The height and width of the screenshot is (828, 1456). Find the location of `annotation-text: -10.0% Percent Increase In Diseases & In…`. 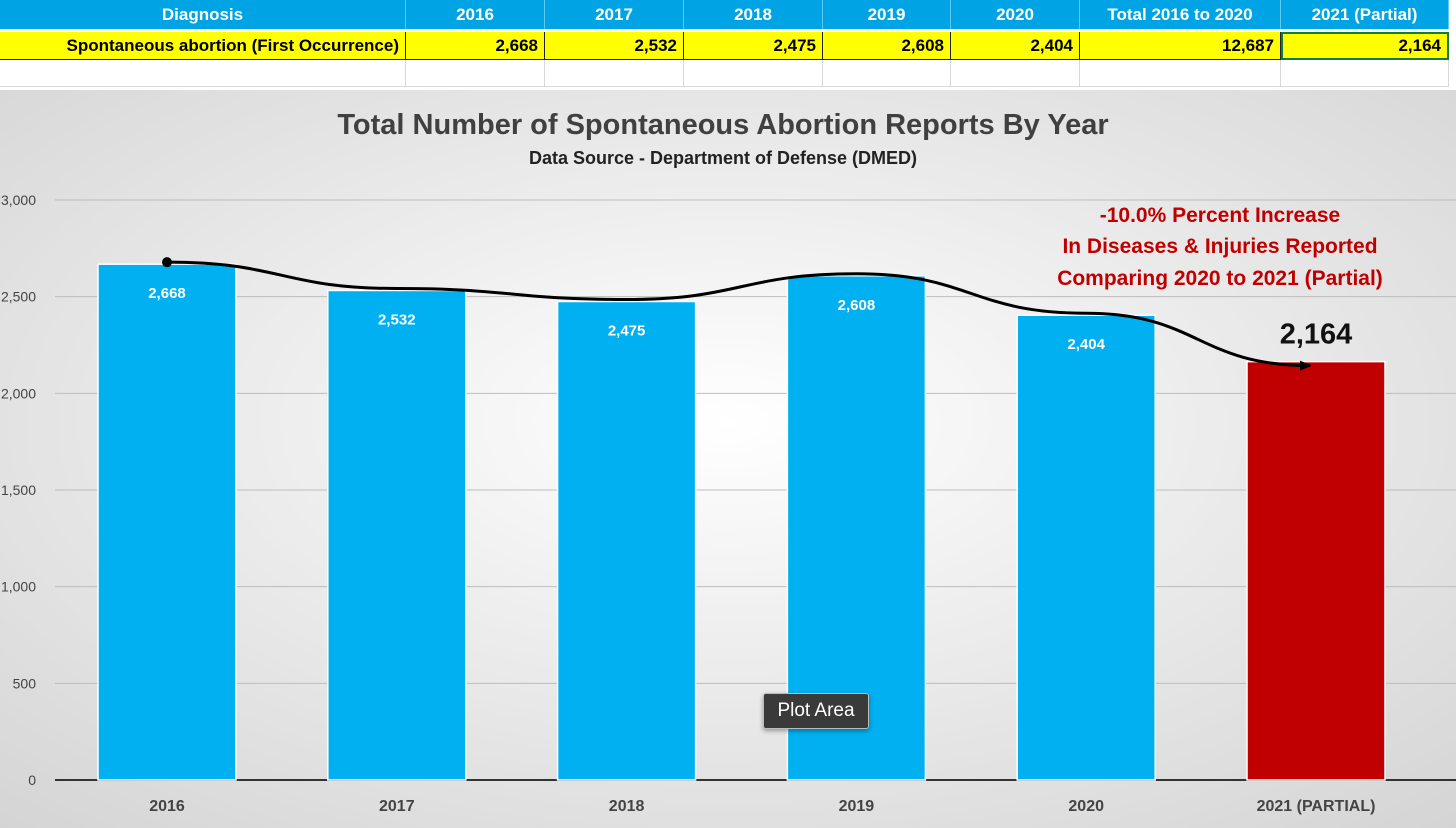

annotation-text: -10.0% Percent Increase In Diseases & In… is located at coordinates (1220, 247).